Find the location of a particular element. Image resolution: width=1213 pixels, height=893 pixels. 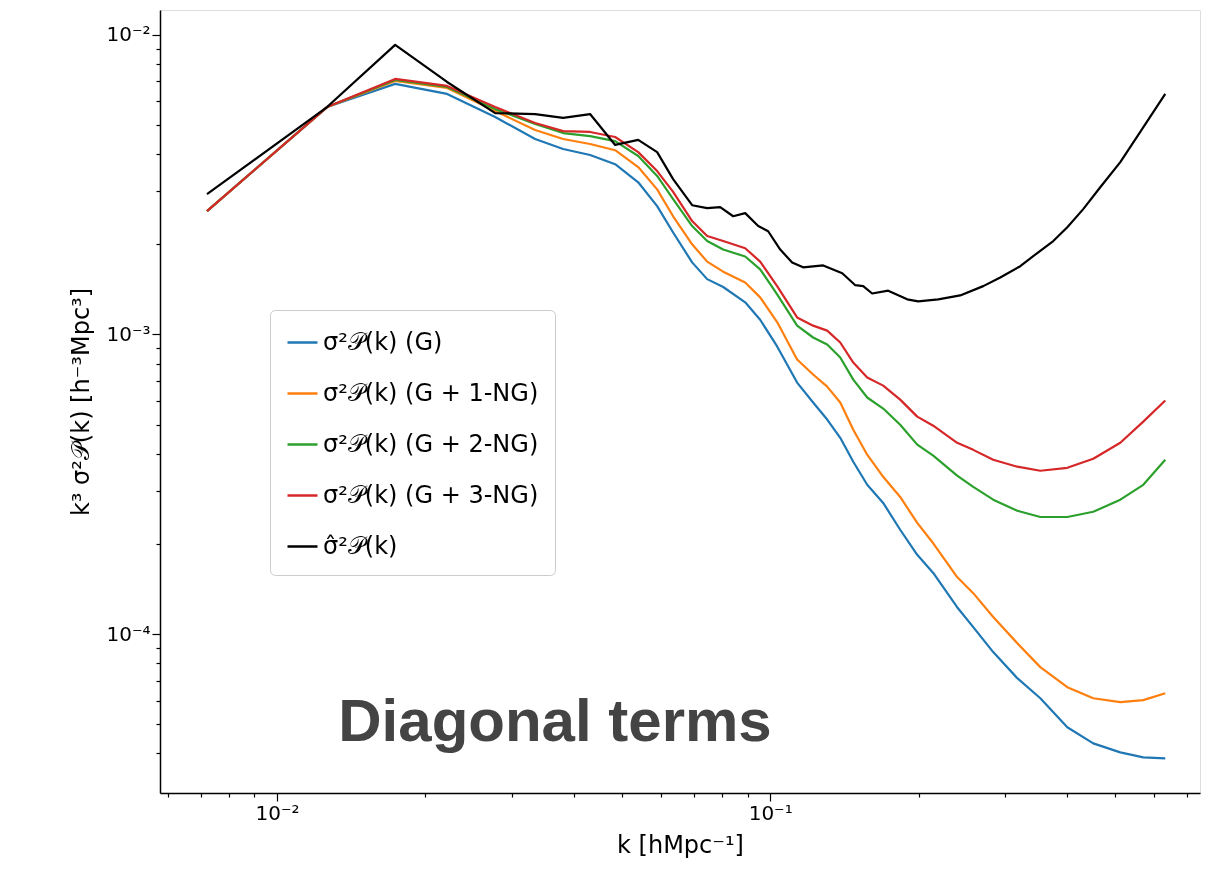

legend-label: σ²𝒫(k) (G + 1-NG) is located at coordinates (431, 392).